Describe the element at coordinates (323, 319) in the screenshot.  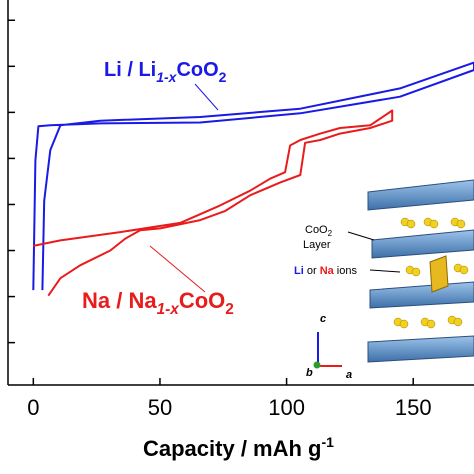
I see `axis-letter: c` at that location.